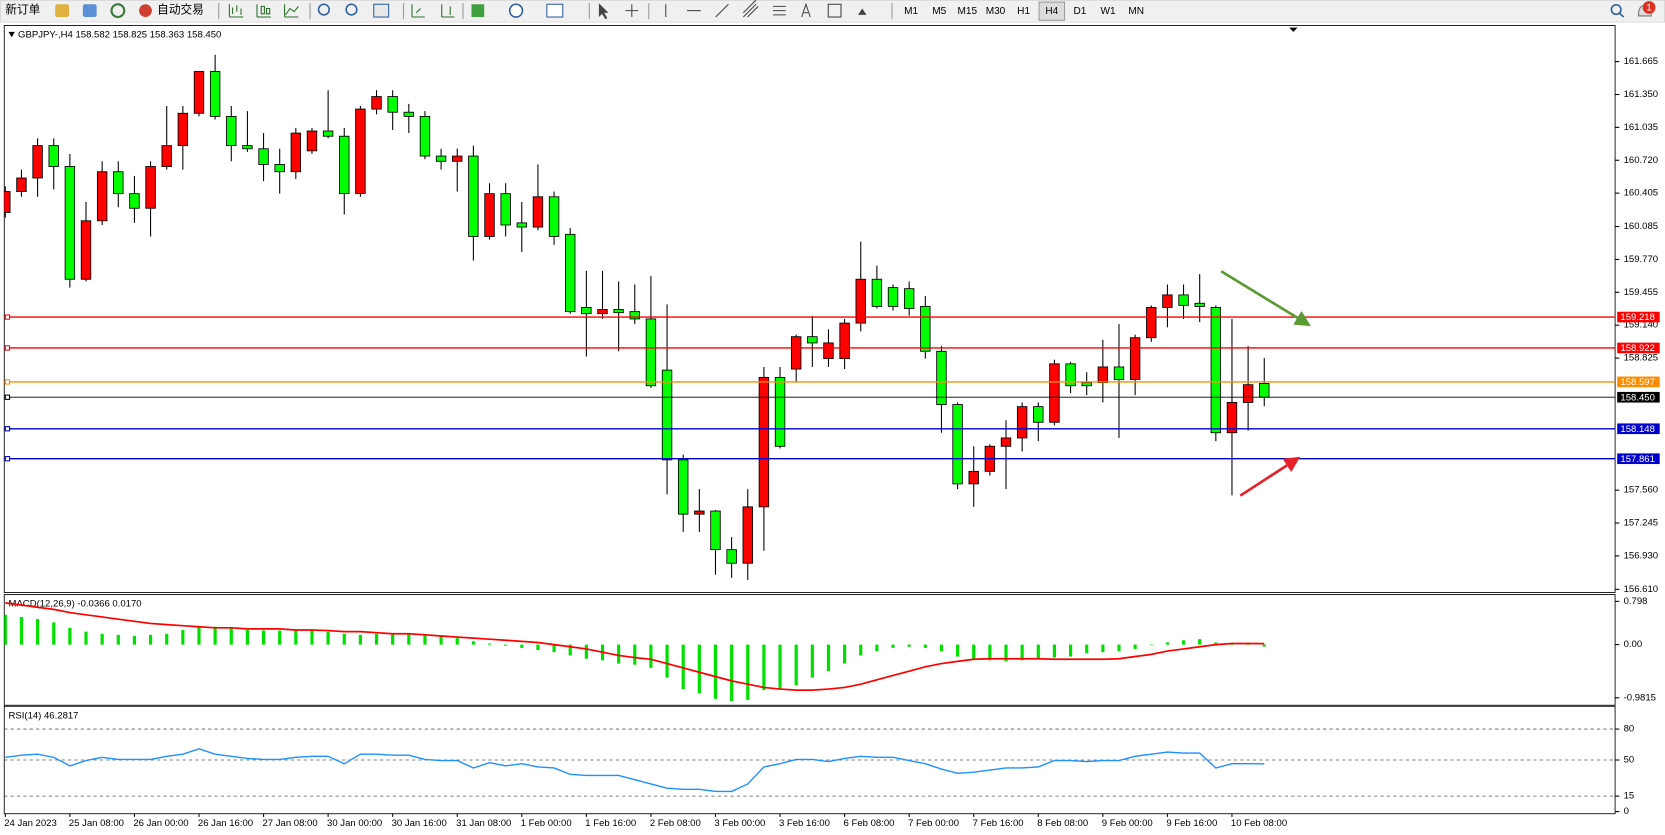 Image resolution: width=1665 pixels, height=835 pixels. I want to click on indicator-icon, so click(478, 11).